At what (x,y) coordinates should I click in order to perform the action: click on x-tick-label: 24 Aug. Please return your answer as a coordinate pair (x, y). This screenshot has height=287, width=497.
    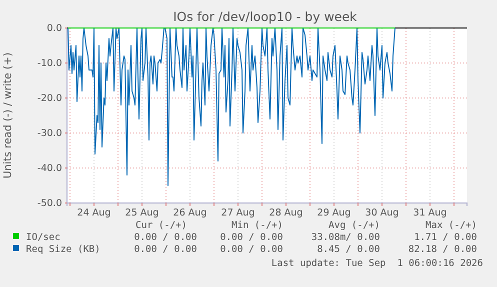
    Looking at the image, I should click on (94, 213).